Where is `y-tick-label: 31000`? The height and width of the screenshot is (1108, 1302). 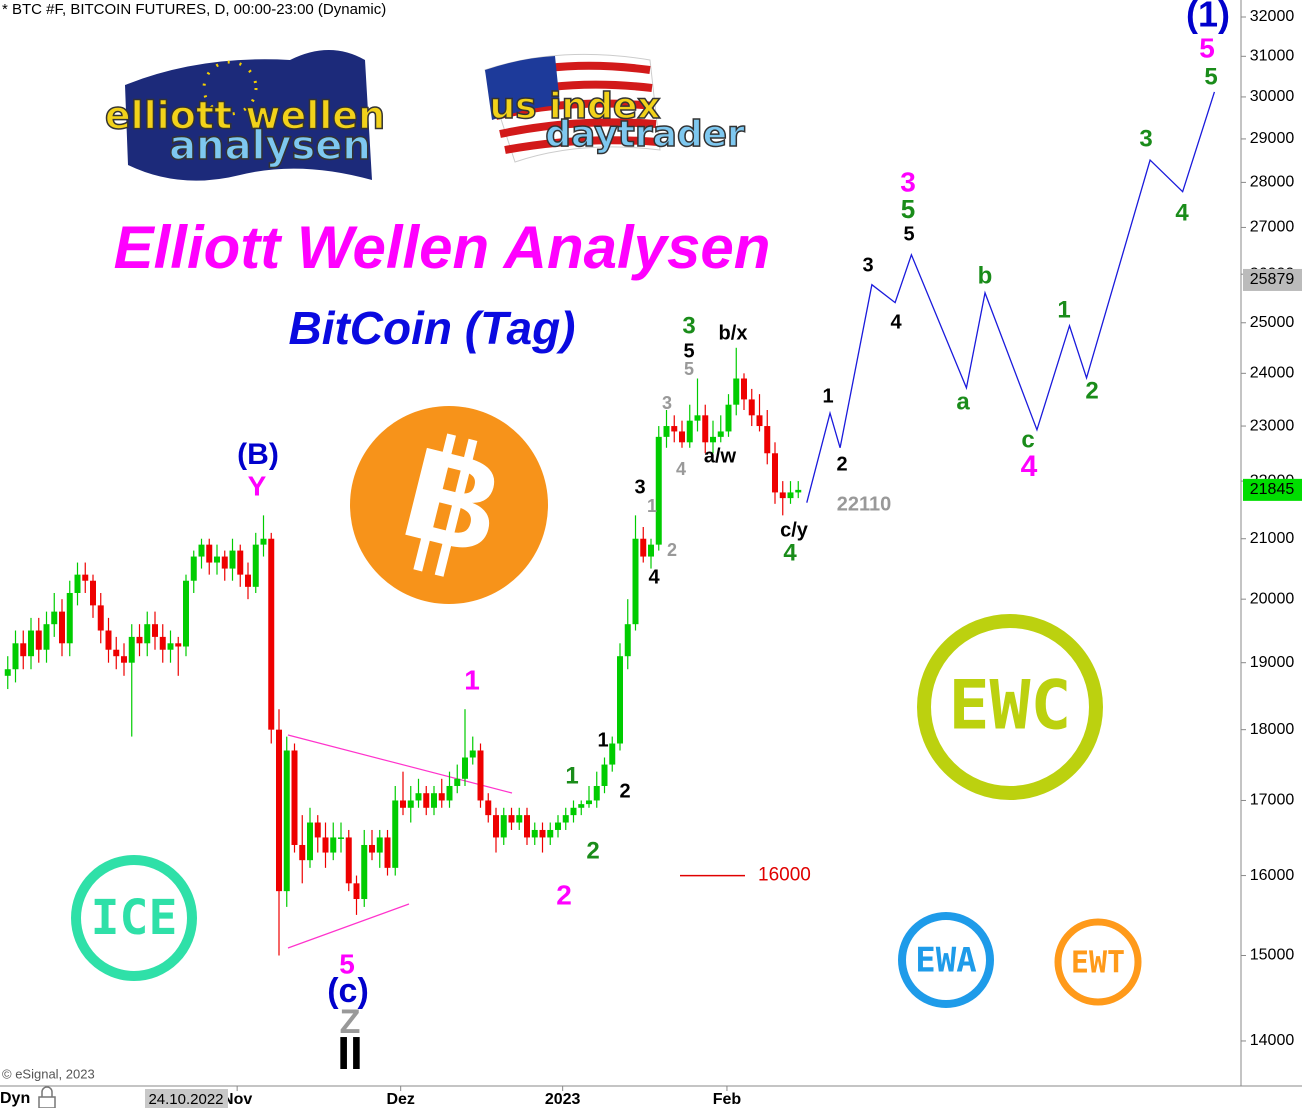
y-tick-label: 31000 is located at coordinates (1272, 56).